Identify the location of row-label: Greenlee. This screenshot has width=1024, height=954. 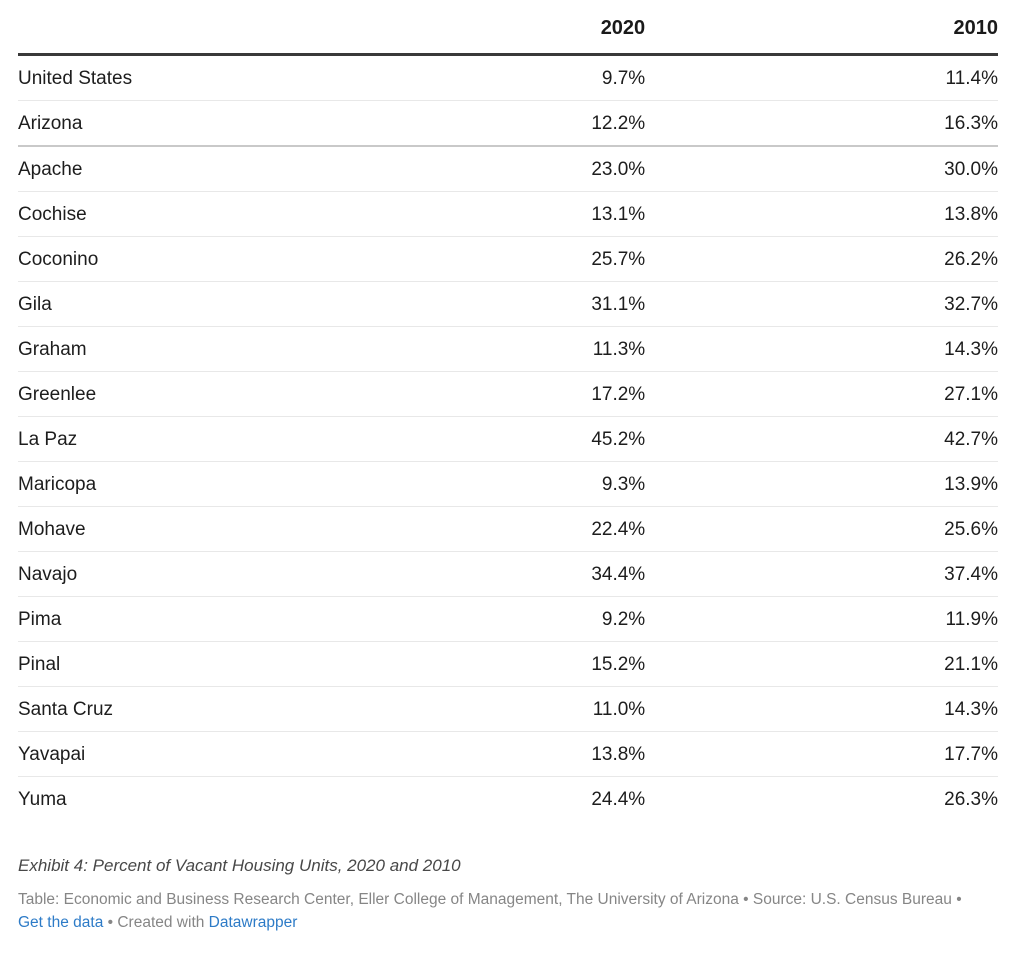
(238, 394).